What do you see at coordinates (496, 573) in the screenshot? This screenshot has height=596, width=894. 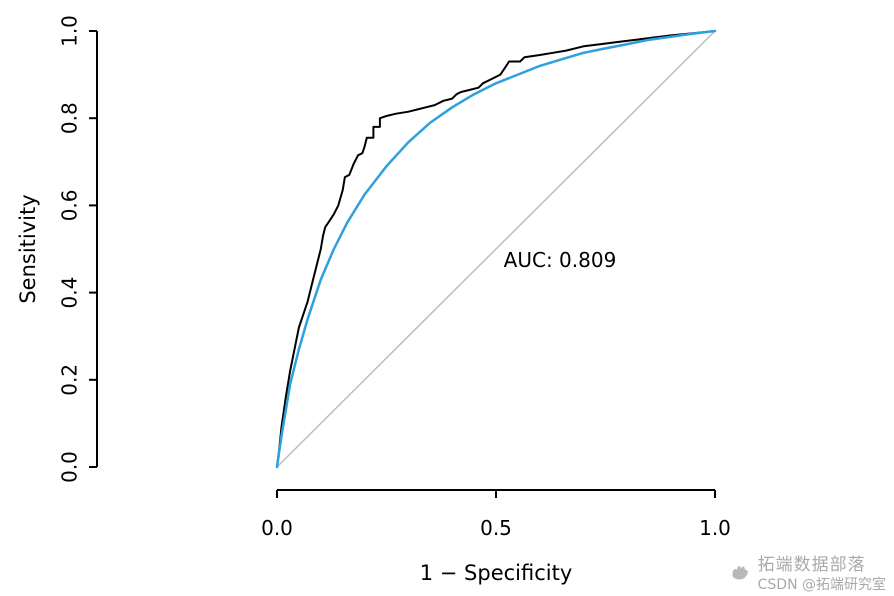 I see `x-axis-title: 1 − Specificity` at bounding box center [496, 573].